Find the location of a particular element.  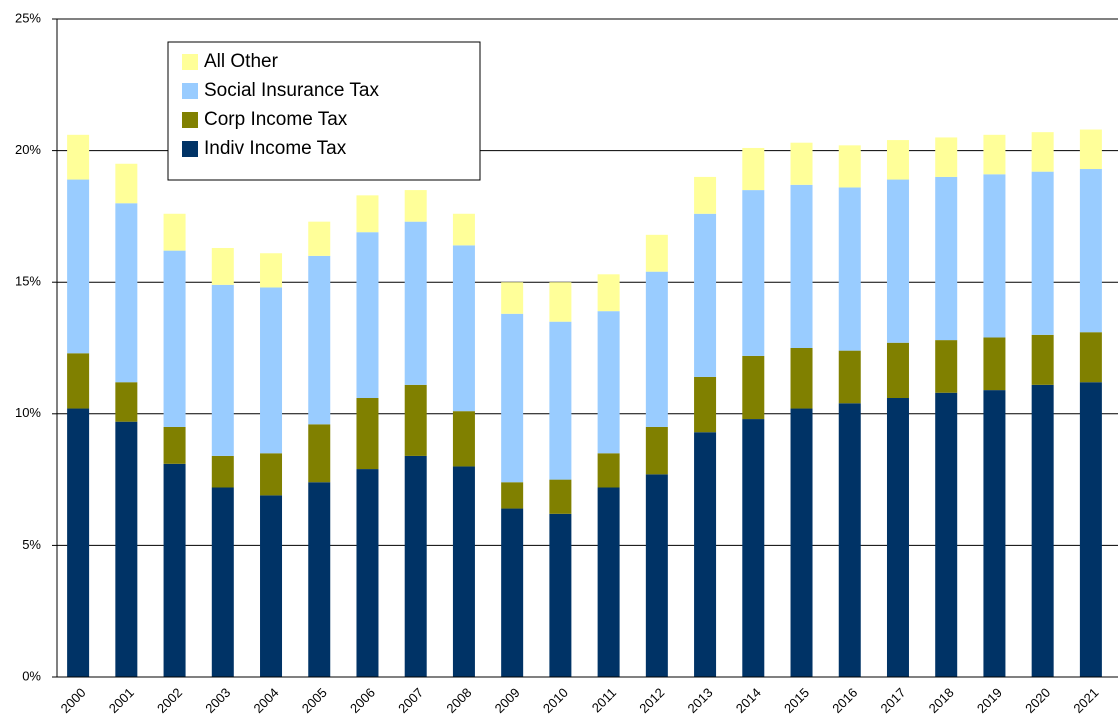

x-tick-label: 2016 is located at coordinates (844, 700).